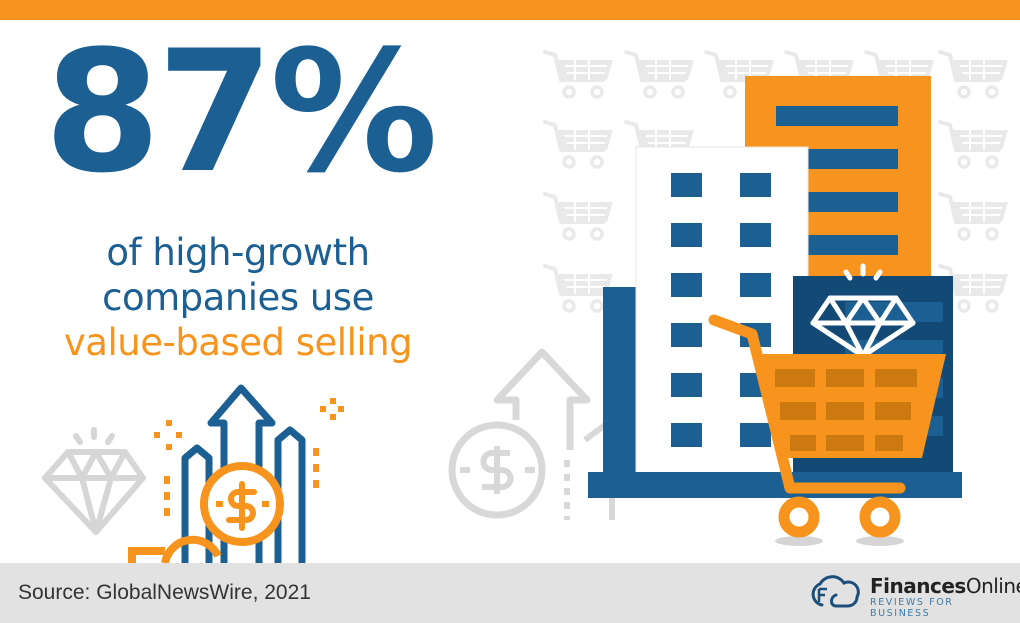 The height and width of the screenshot is (623, 1020). What do you see at coordinates (175, 549) in the screenshot?
I see `money-hand-icon` at bounding box center [175, 549].